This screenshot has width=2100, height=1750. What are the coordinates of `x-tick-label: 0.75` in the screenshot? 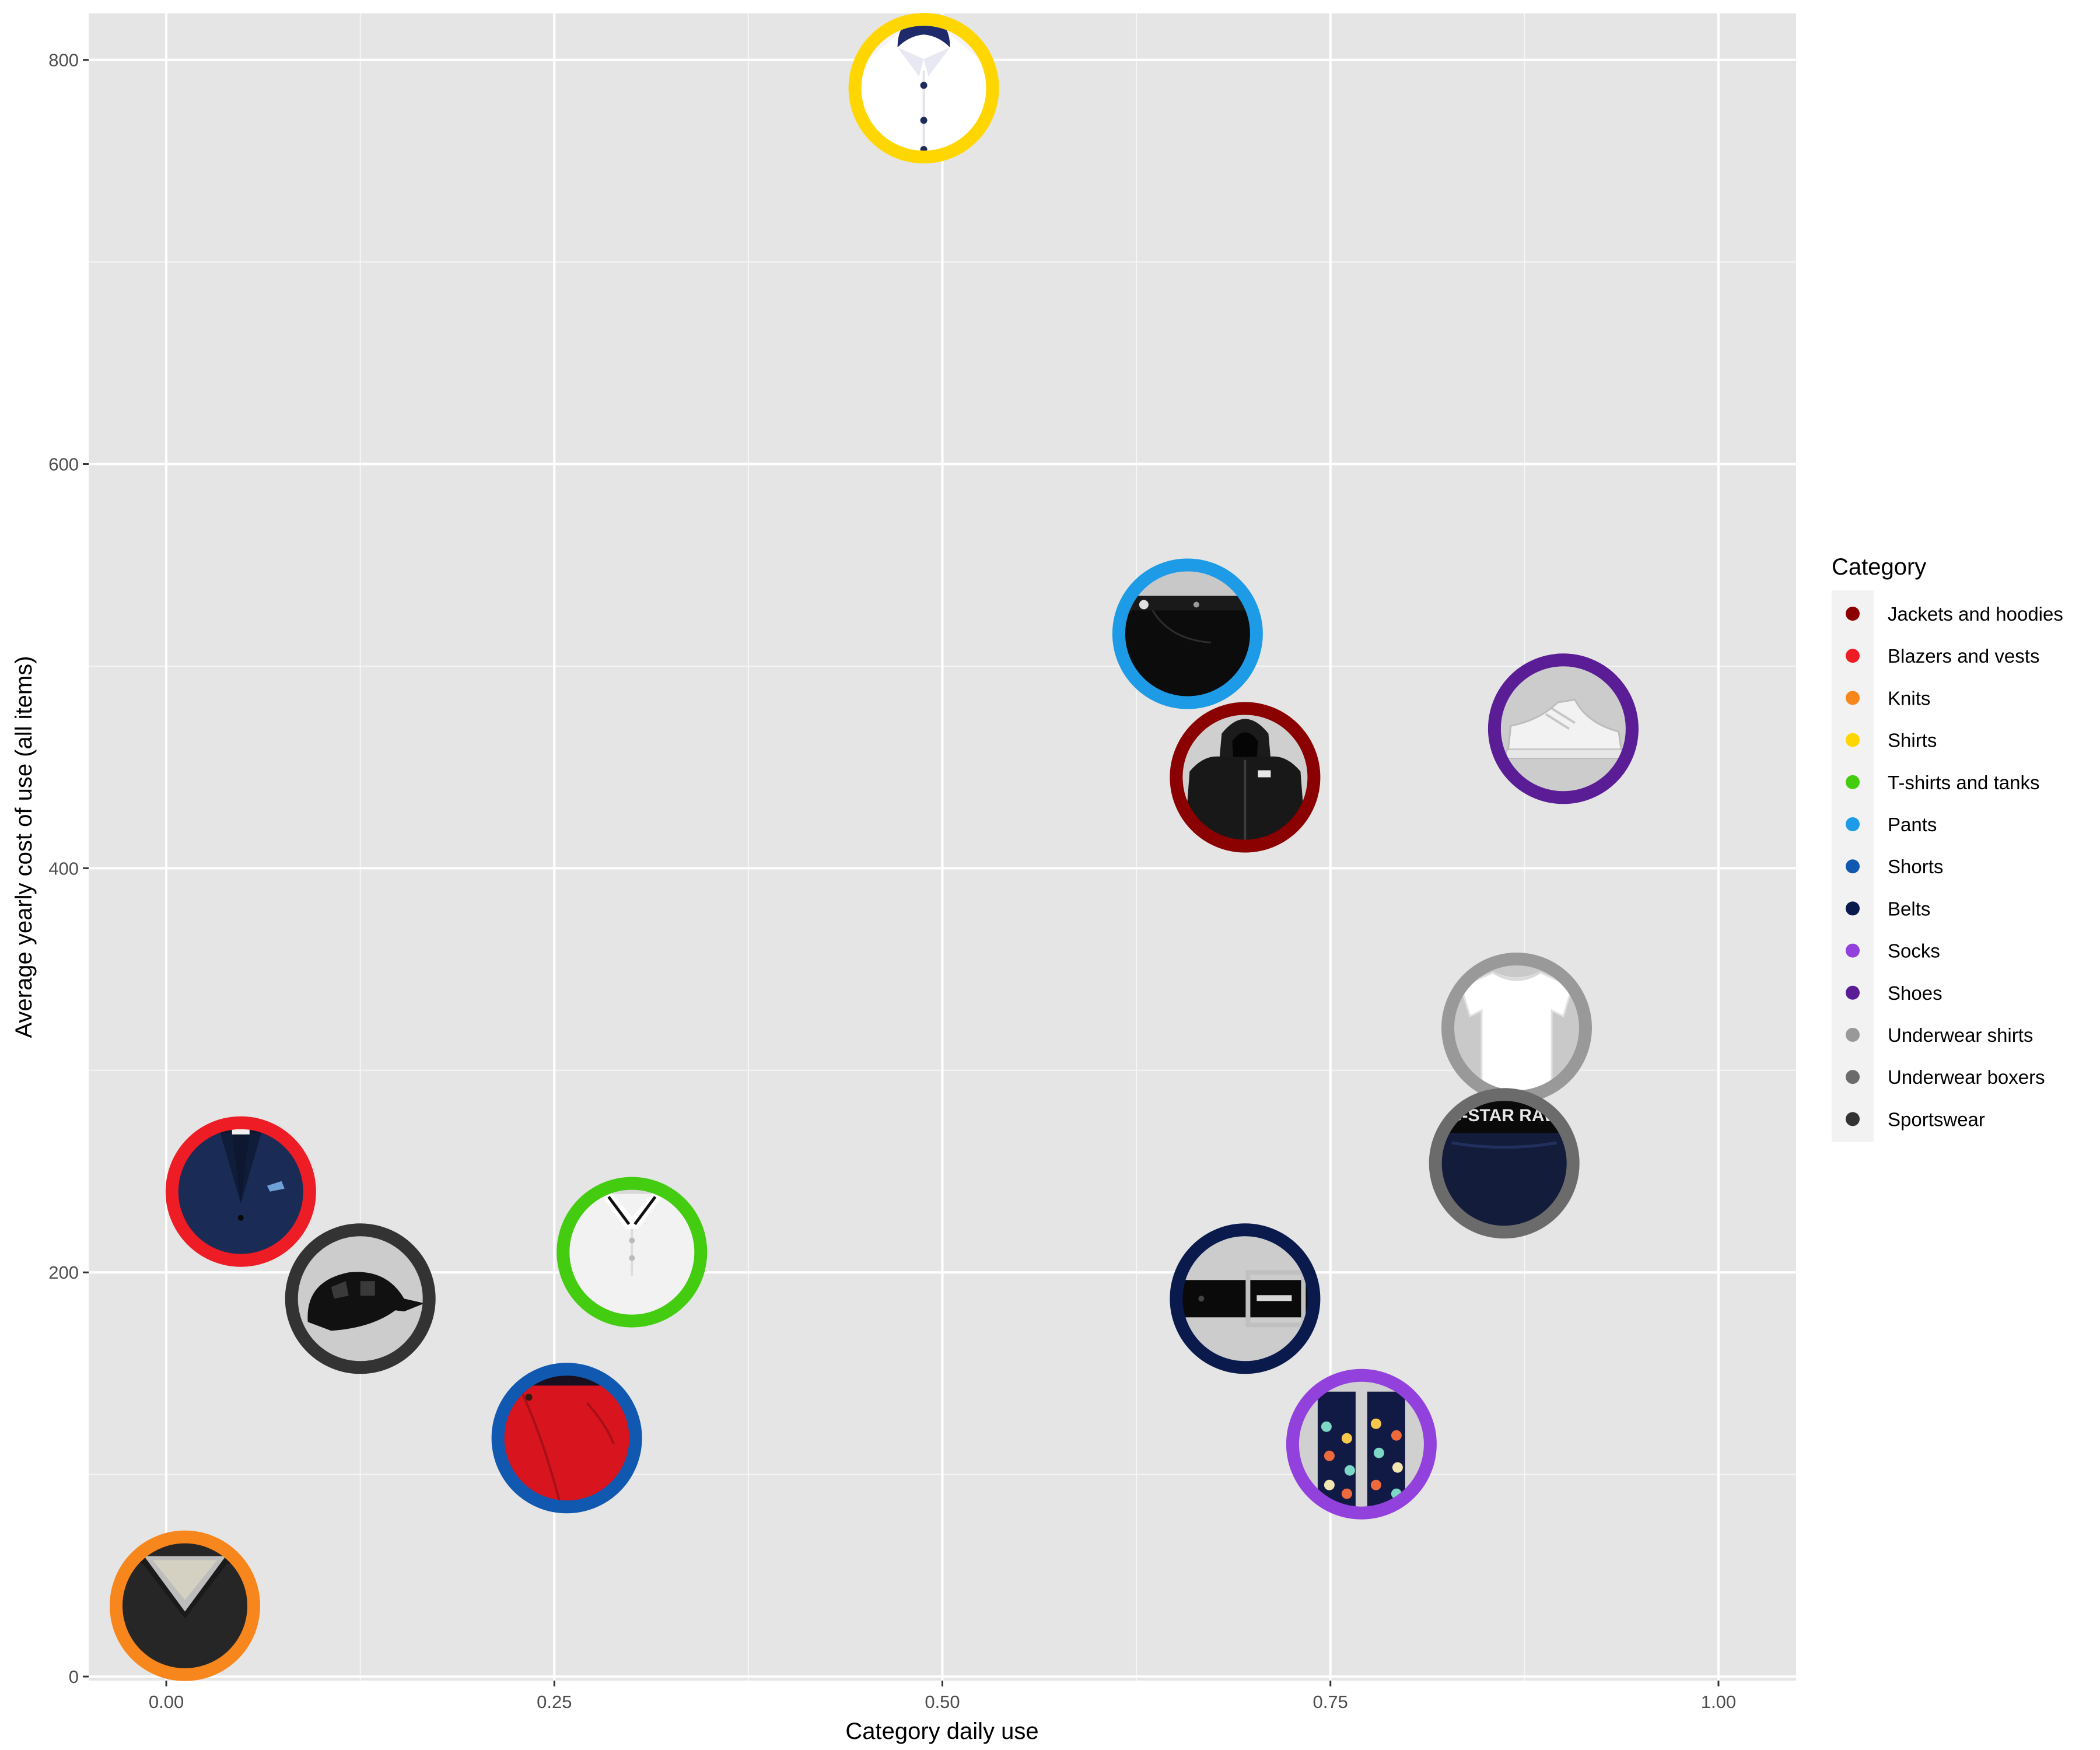 It's located at (1330, 1702).